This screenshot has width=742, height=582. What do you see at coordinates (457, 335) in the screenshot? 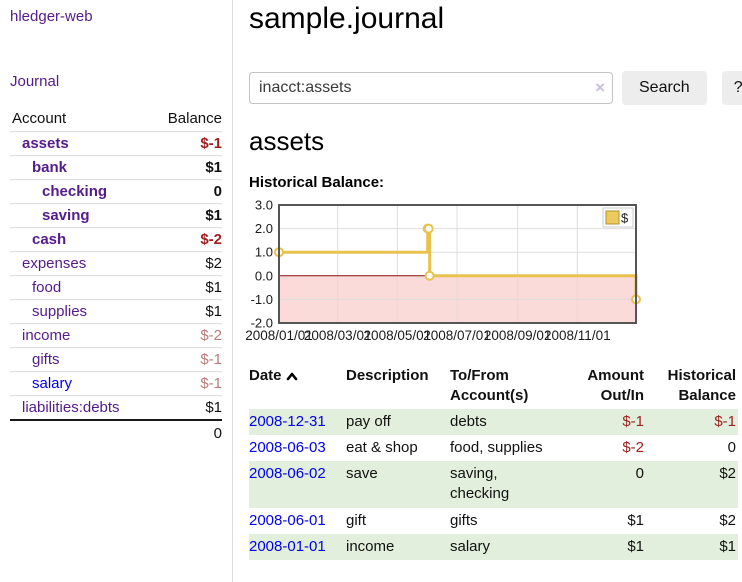
I see `svg-text: 2008/07/01` at bounding box center [457, 335].